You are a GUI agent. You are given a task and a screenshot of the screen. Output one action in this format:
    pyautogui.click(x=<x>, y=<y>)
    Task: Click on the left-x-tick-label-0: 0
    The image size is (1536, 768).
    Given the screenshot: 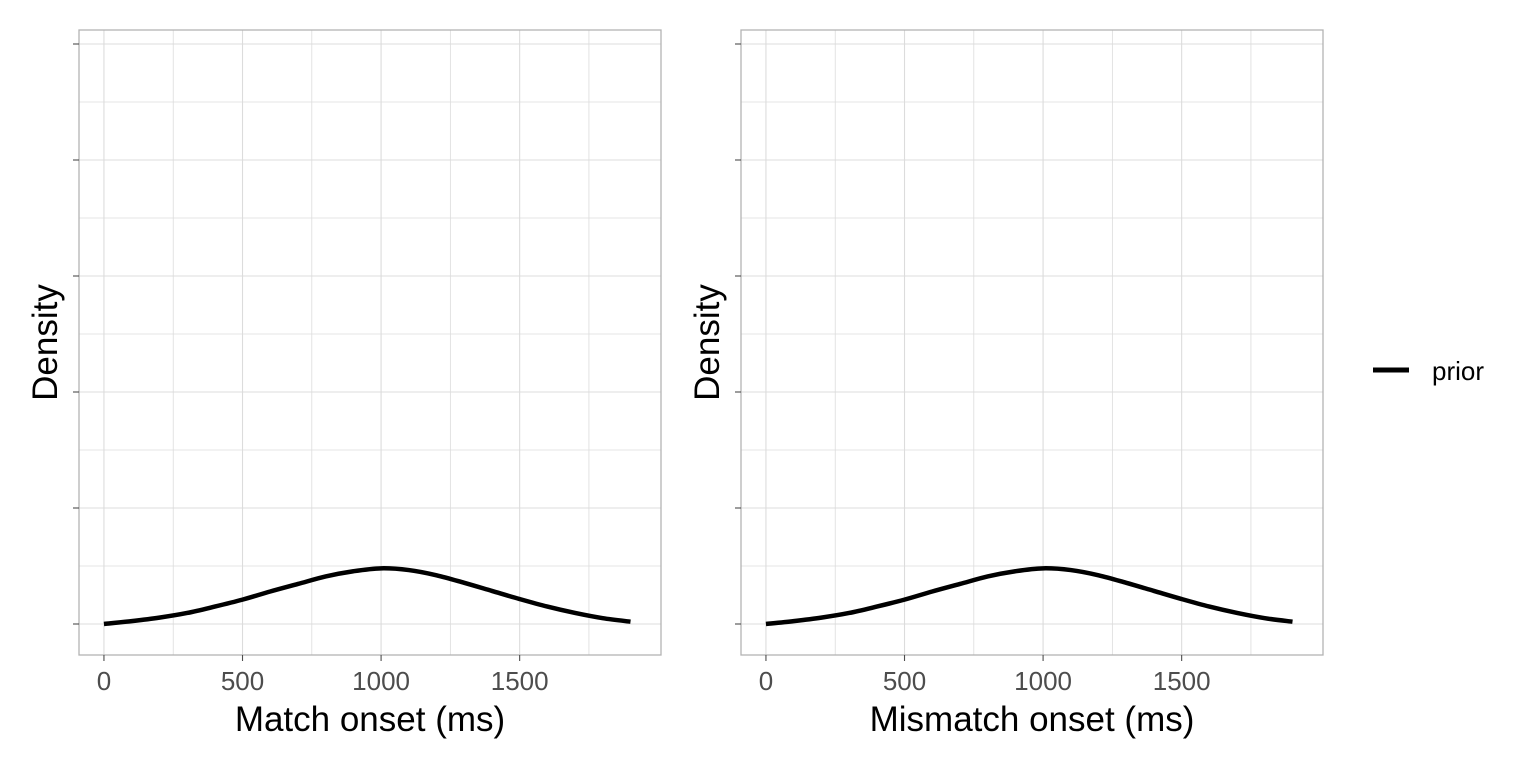 What is the action you would take?
    pyautogui.click(x=104, y=681)
    